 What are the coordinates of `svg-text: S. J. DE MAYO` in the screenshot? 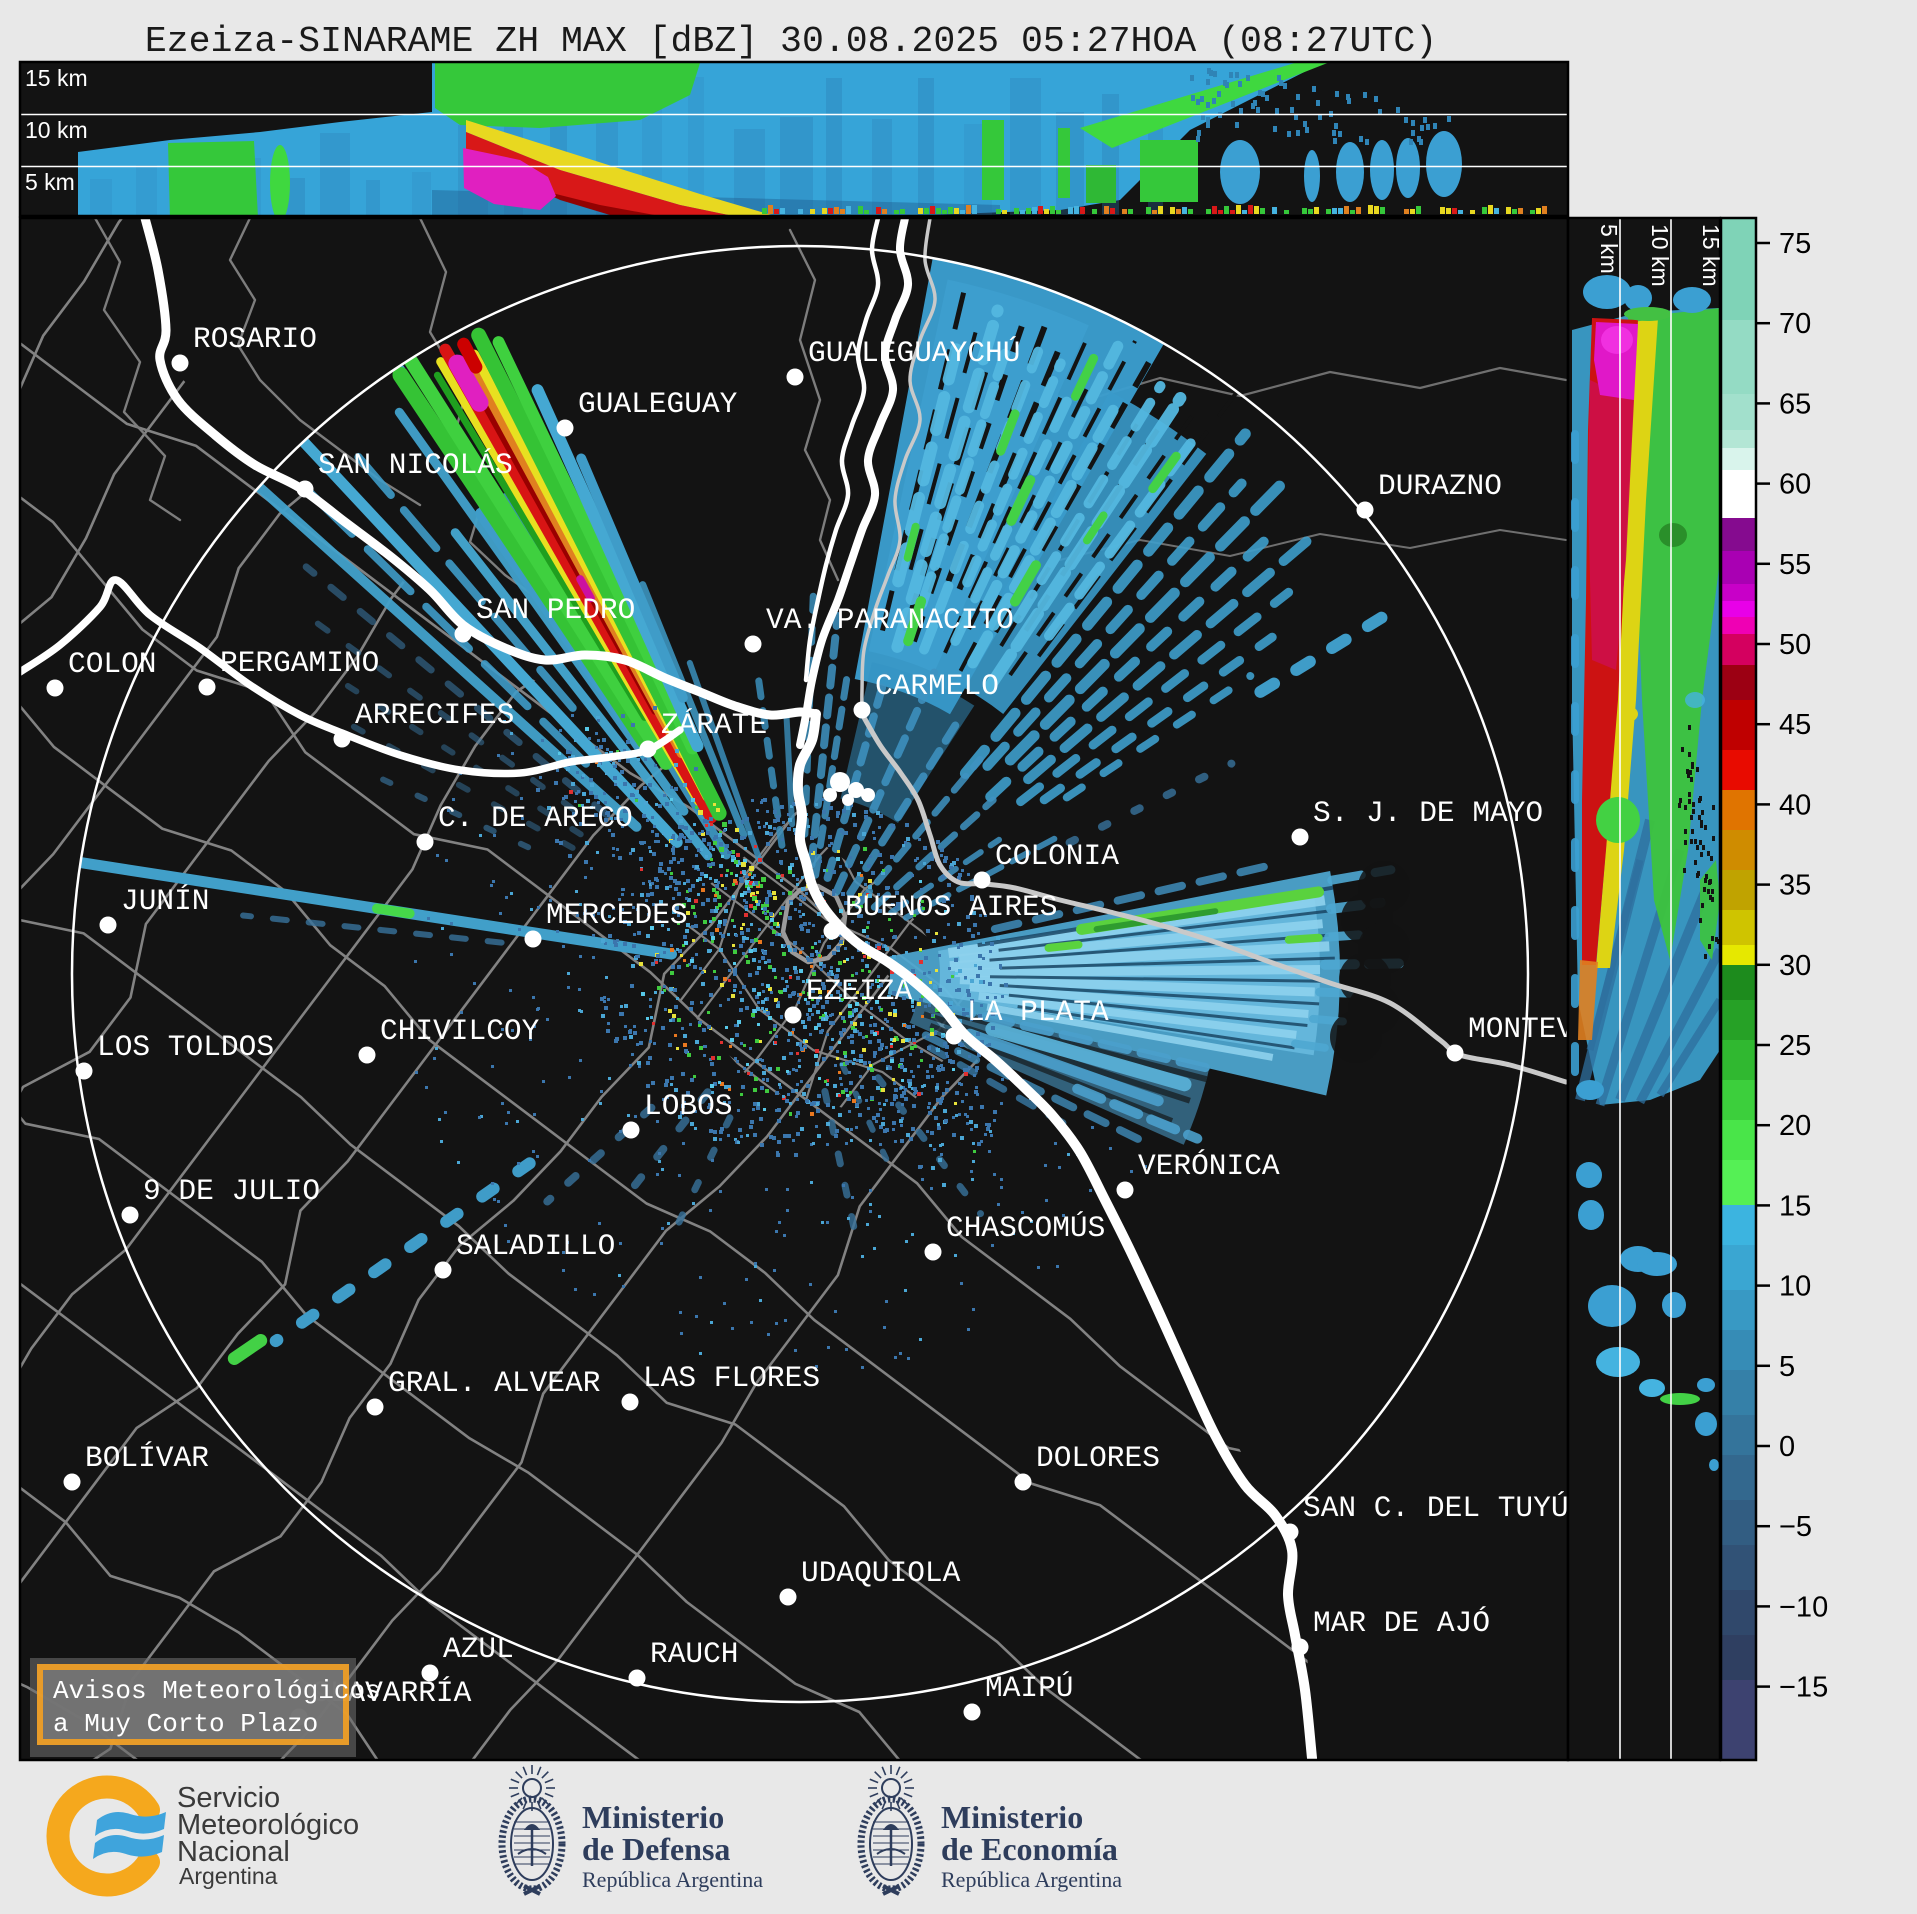 It's located at (1428, 813).